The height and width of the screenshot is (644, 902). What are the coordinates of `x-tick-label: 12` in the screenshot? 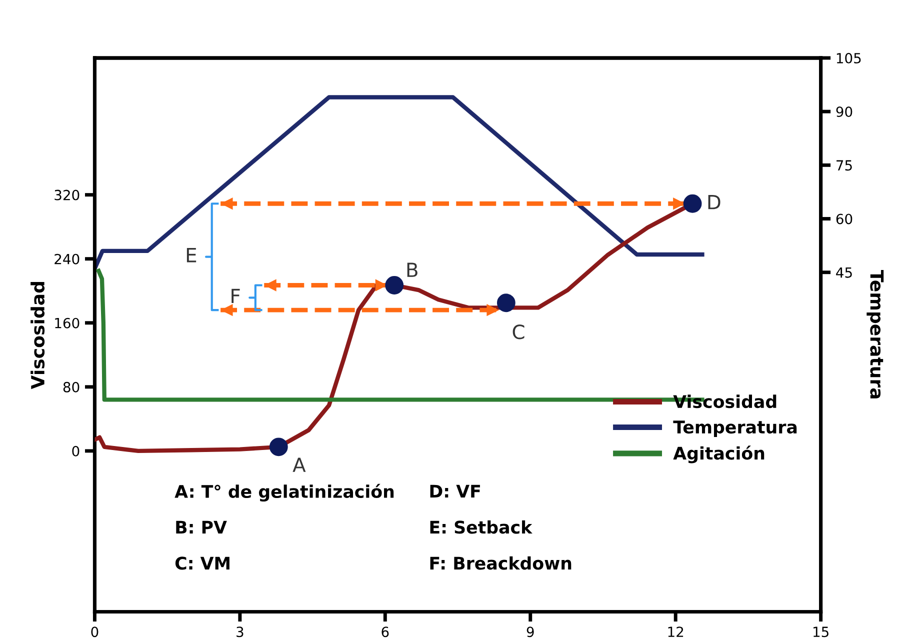 It's located at (676, 631).